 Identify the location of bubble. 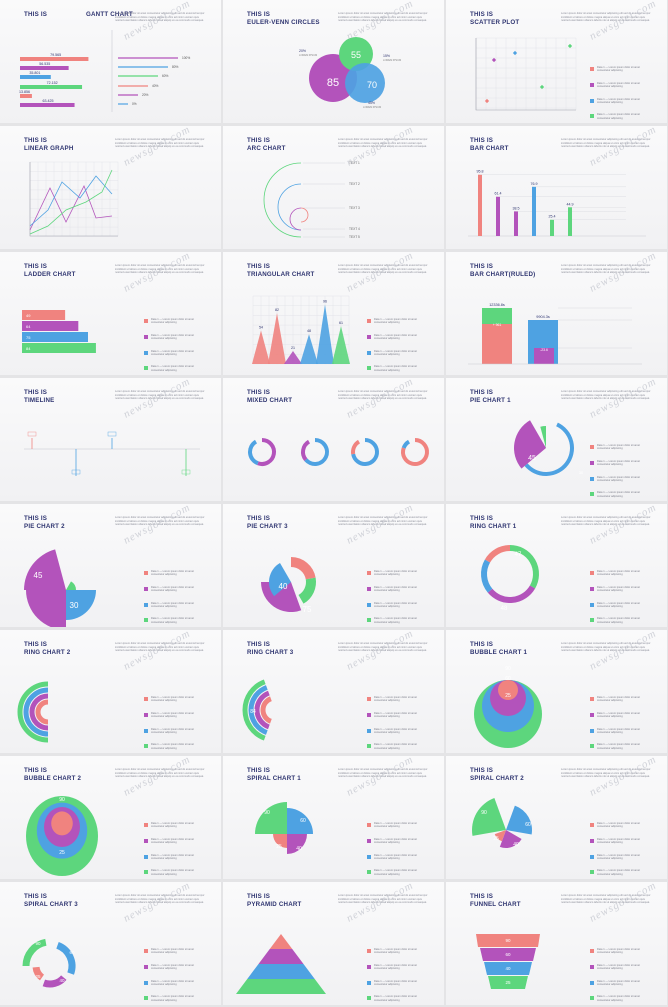
(62, 823).